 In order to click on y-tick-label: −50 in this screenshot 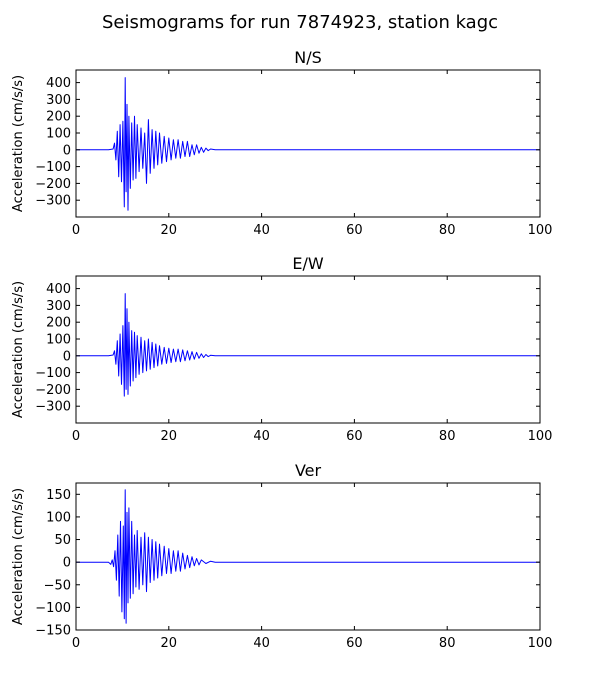, I will do `click(57, 585)`.